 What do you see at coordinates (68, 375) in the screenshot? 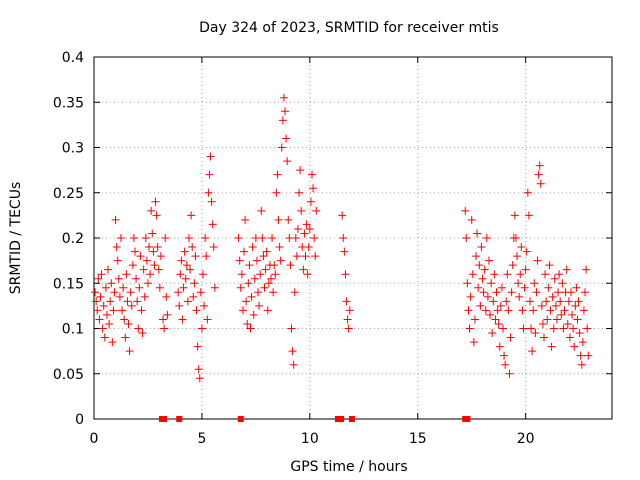
I see `y-tick-label: 0.05` at bounding box center [68, 375].